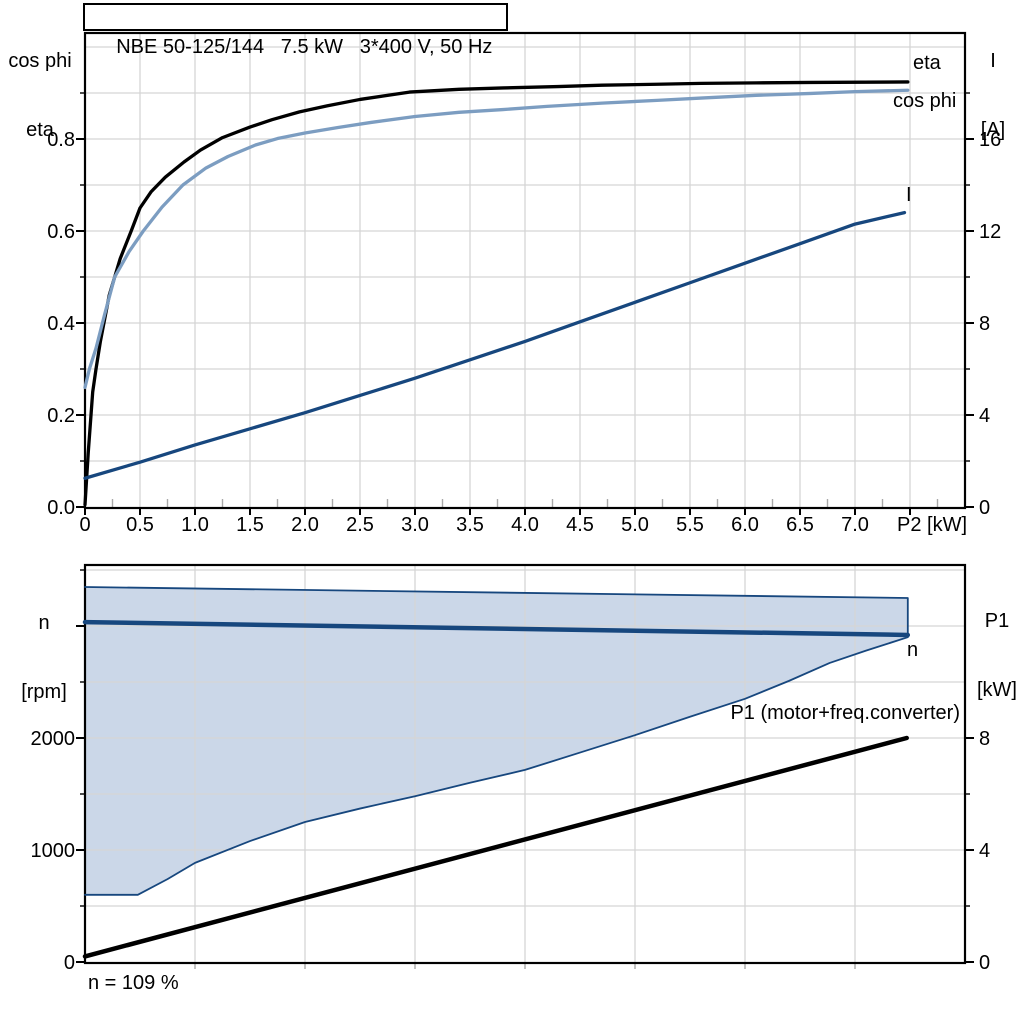  What do you see at coordinates (69, 963) in the screenshot?
I see `left-tick-label: 0` at bounding box center [69, 963].